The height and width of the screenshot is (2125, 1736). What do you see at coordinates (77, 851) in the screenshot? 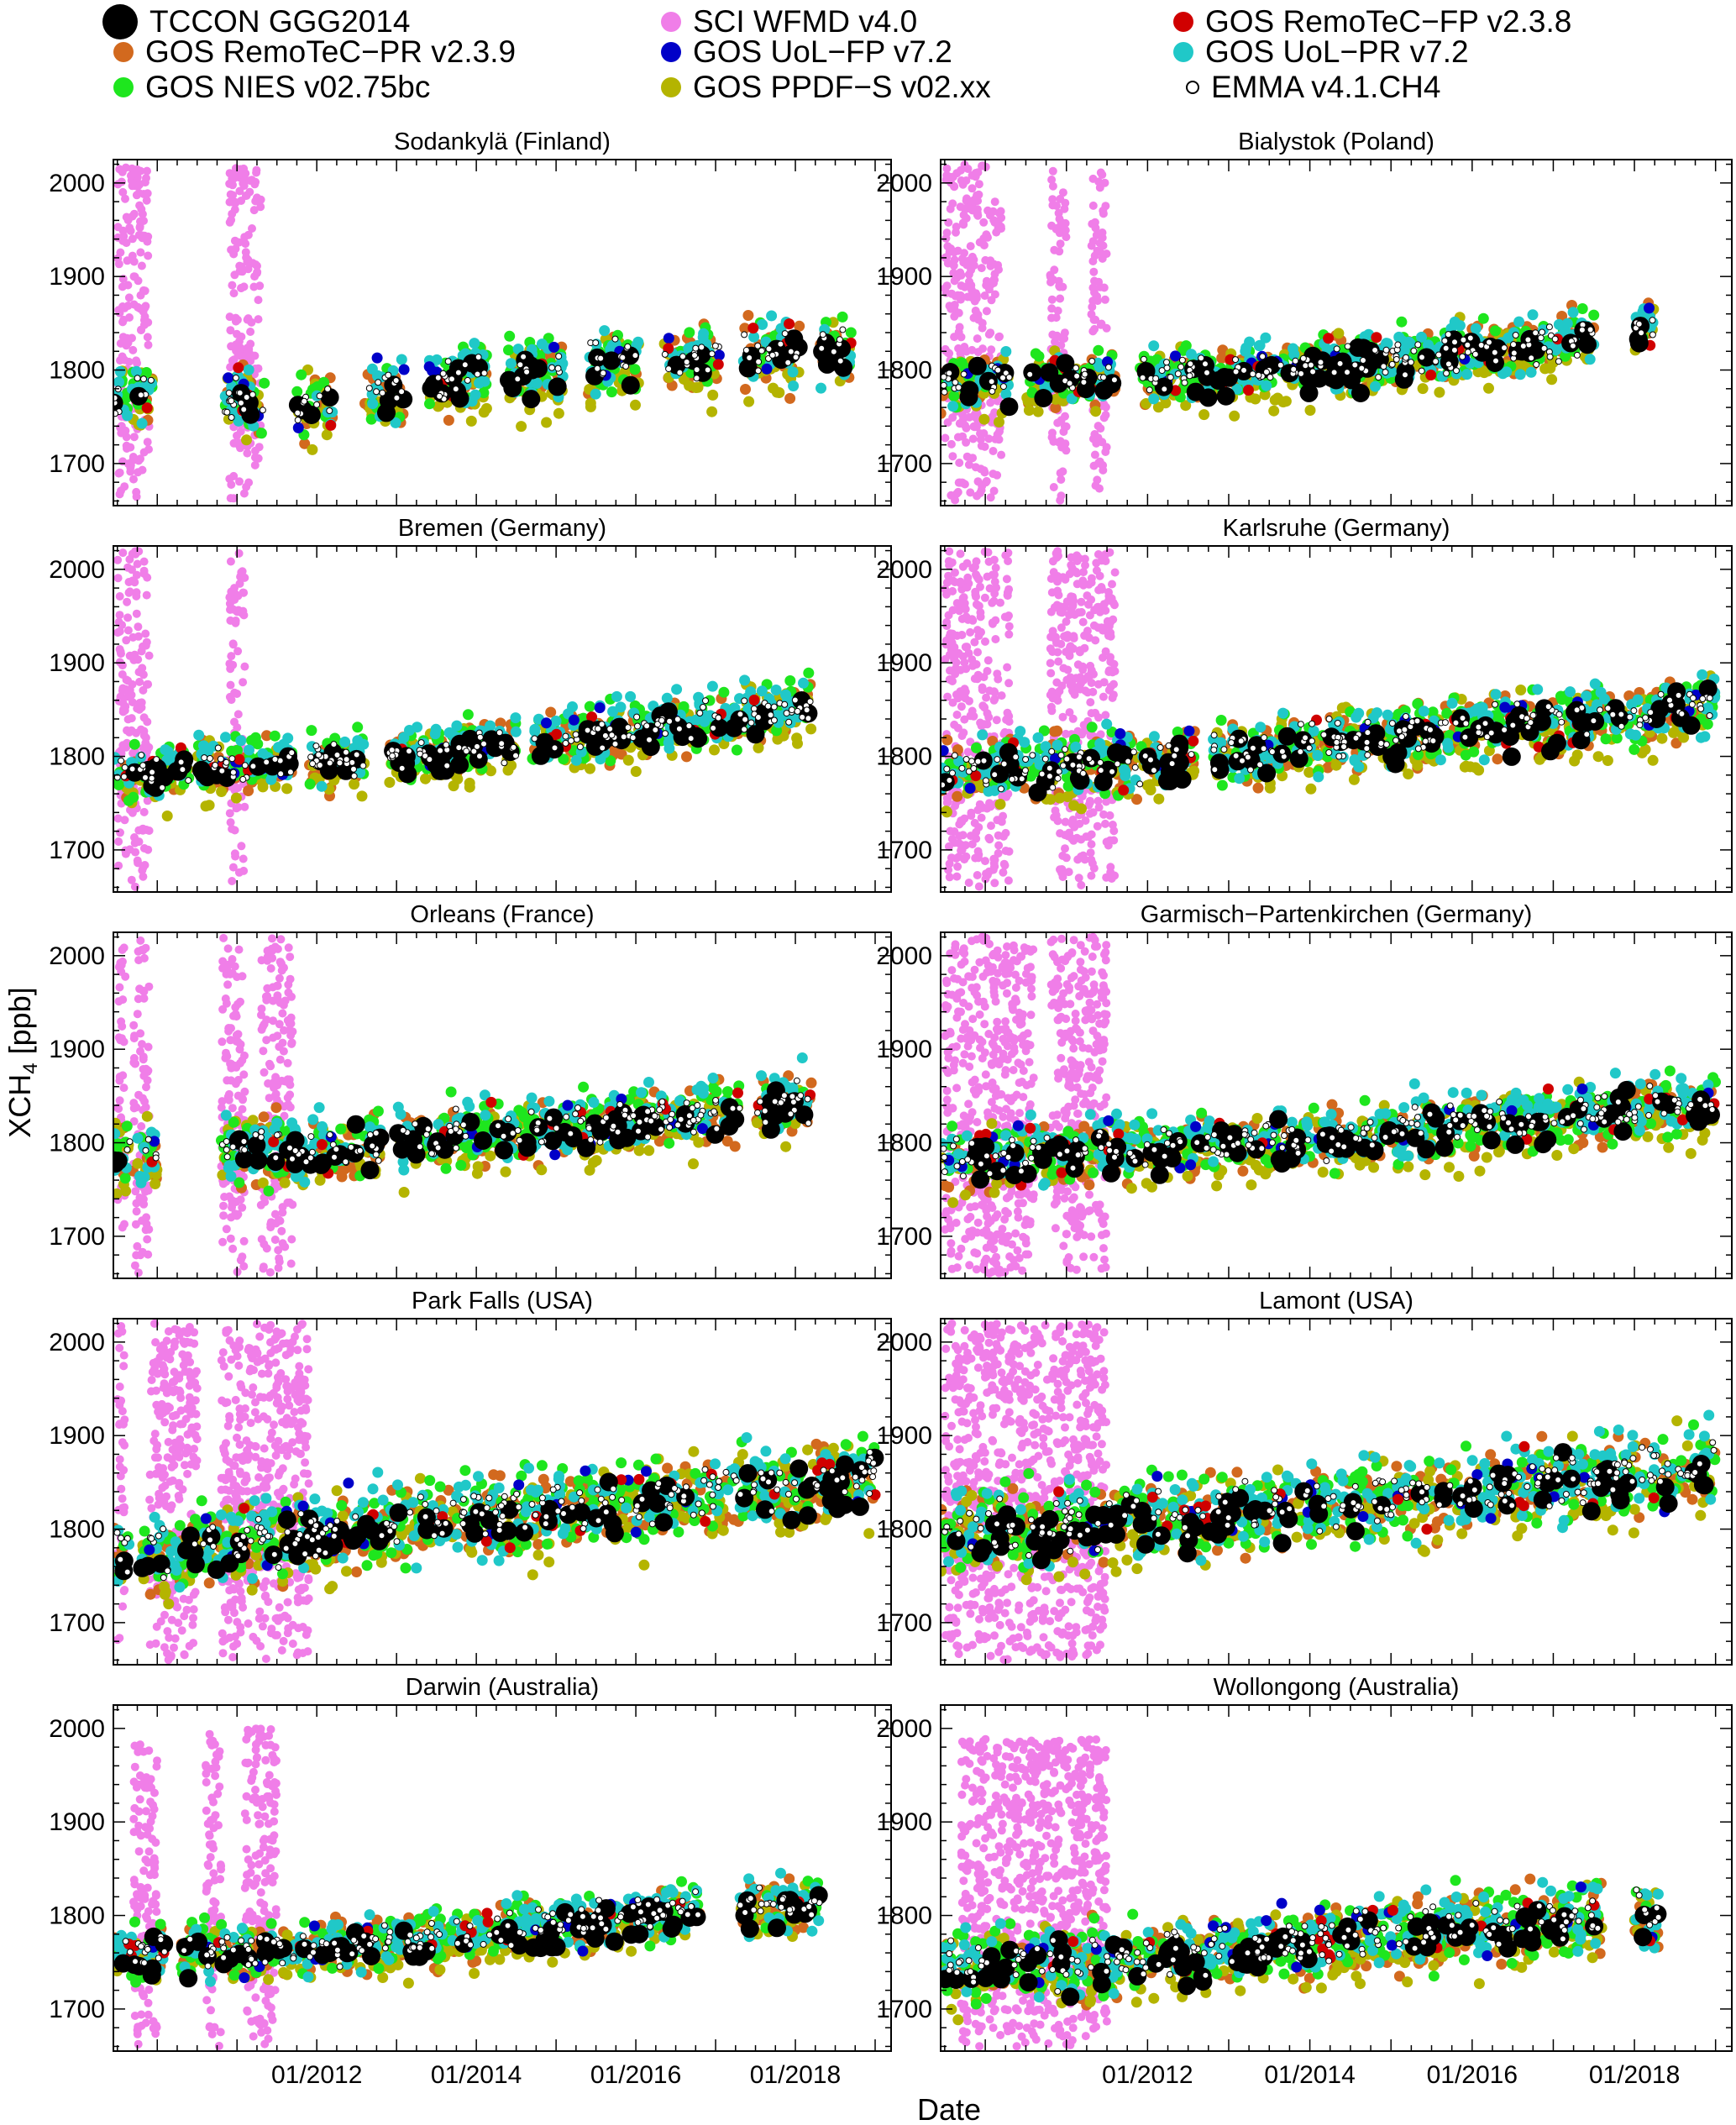
I see `y-tick-label: 1700` at bounding box center [77, 851].